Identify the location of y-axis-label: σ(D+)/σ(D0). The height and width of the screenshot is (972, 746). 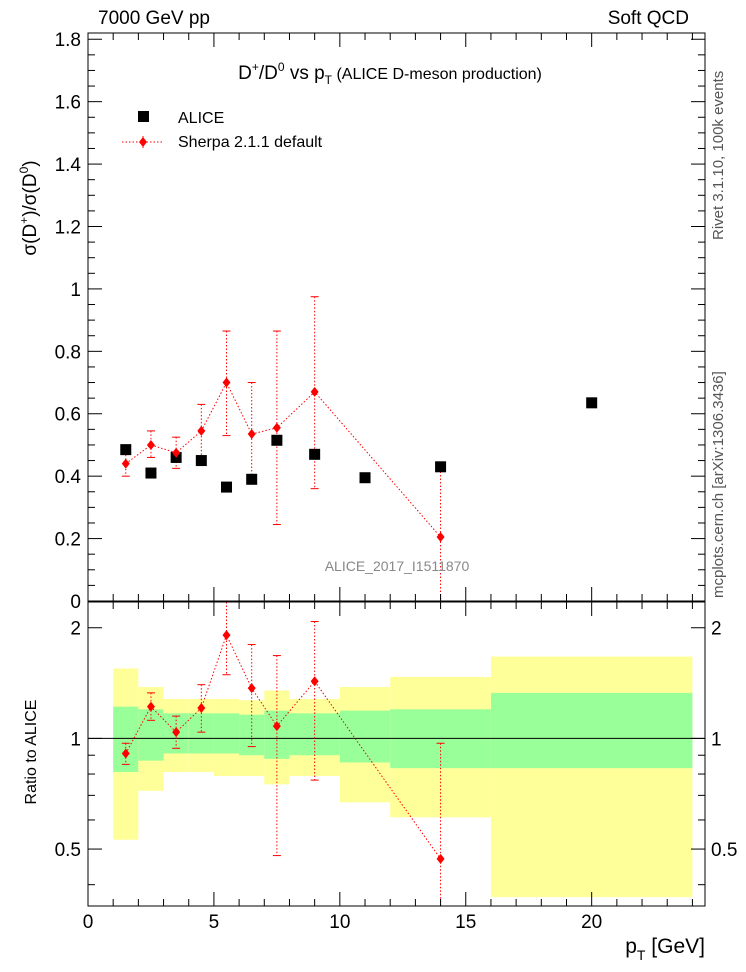
(29, 207).